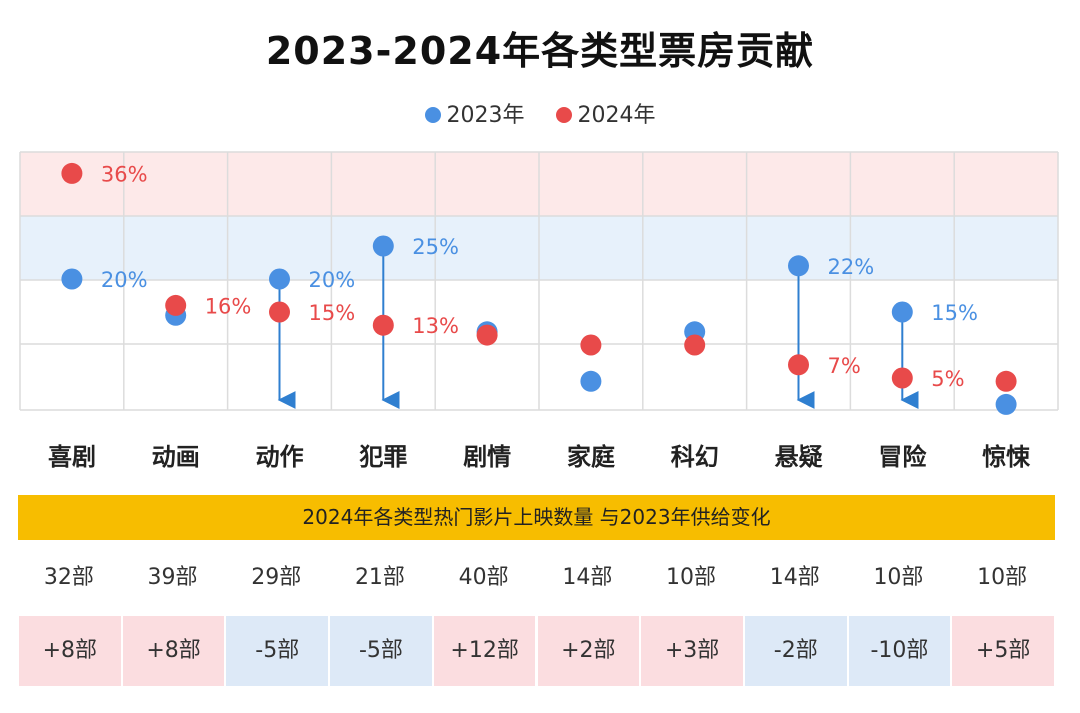 The width and height of the screenshot is (1080, 713). What do you see at coordinates (172, 578) in the screenshot?
I see `release-count-cell: 39部` at bounding box center [172, 578].